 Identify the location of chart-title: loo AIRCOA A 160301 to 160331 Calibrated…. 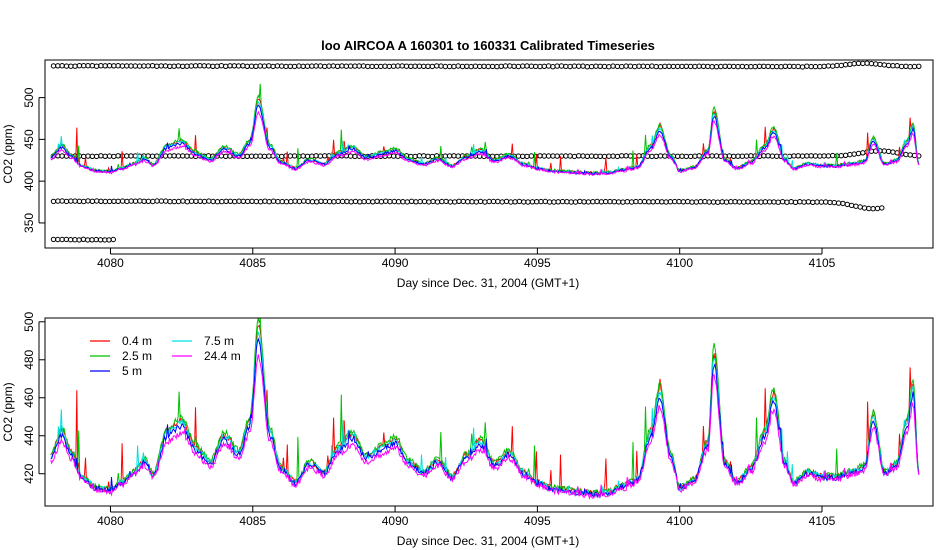
(488, 45).